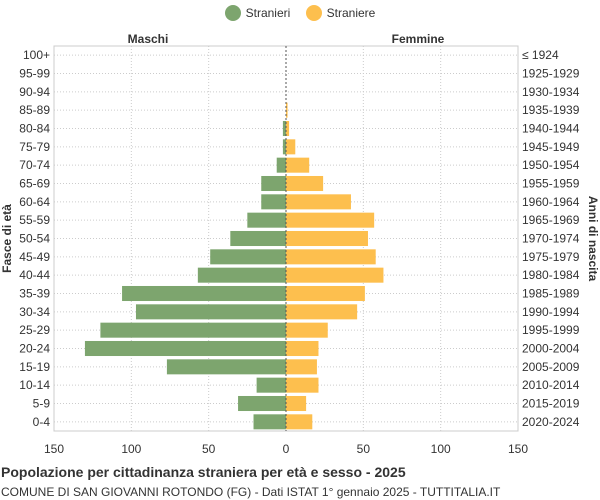 Image resolution: width=600 pixels, height=500 pixels. Describe the element at coordinates (313, 13) in the screenshot. I see `legend-swatch-female` at that location.